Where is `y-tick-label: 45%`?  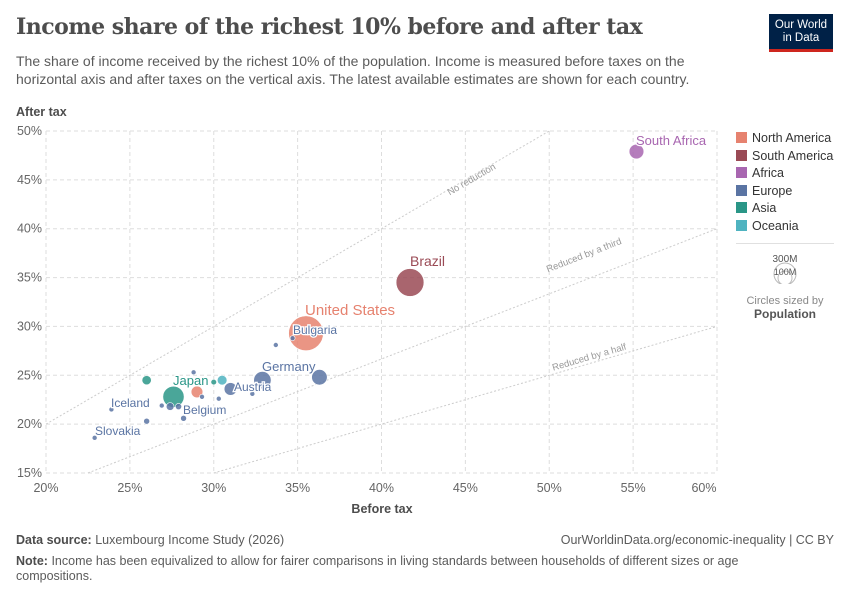
y-tick-label: 45% is located at coordinates (29, 180).